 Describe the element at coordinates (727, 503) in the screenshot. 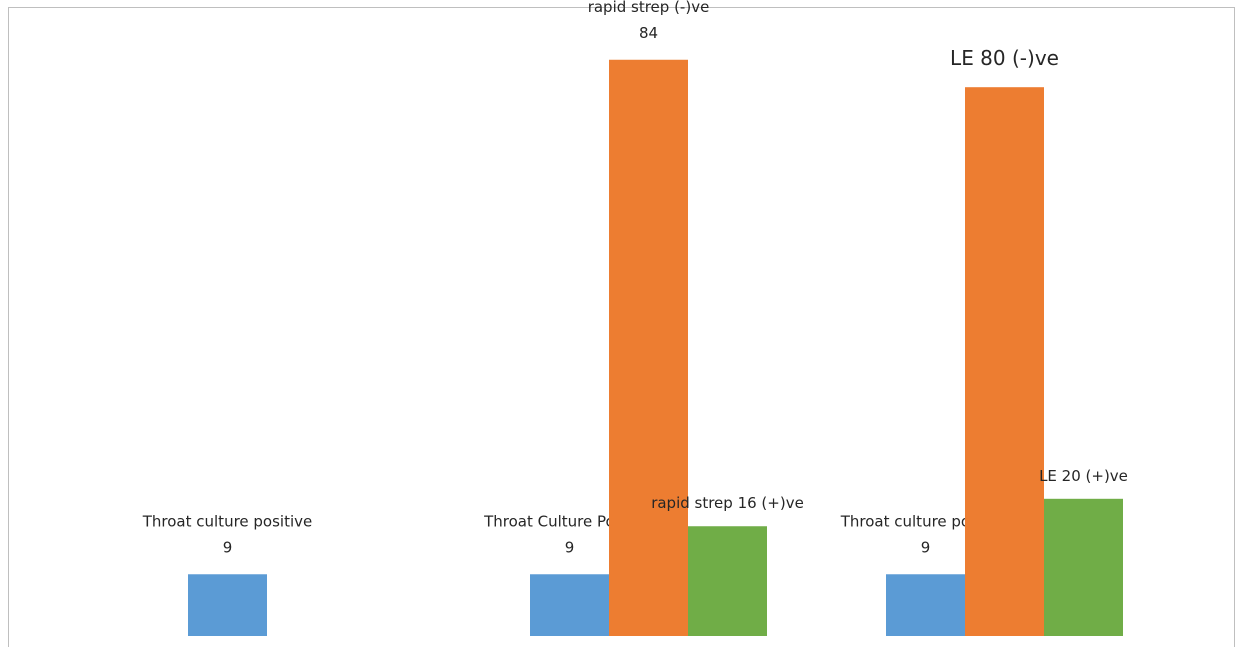

I see `data-label-group-2-green: rapid strep 16 (+)ve` at that location.